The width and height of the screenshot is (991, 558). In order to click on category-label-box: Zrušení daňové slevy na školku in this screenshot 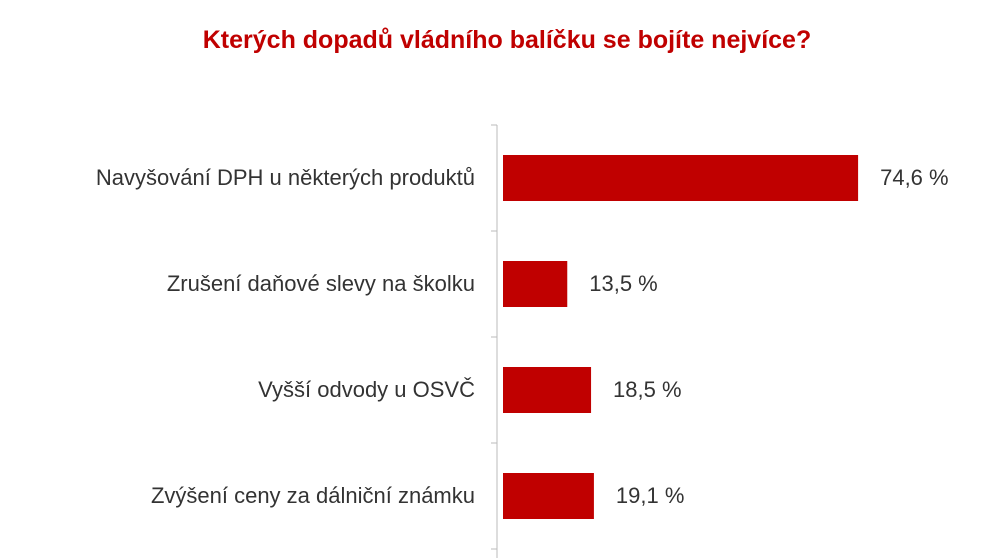, I will do `click(321, 284)`.